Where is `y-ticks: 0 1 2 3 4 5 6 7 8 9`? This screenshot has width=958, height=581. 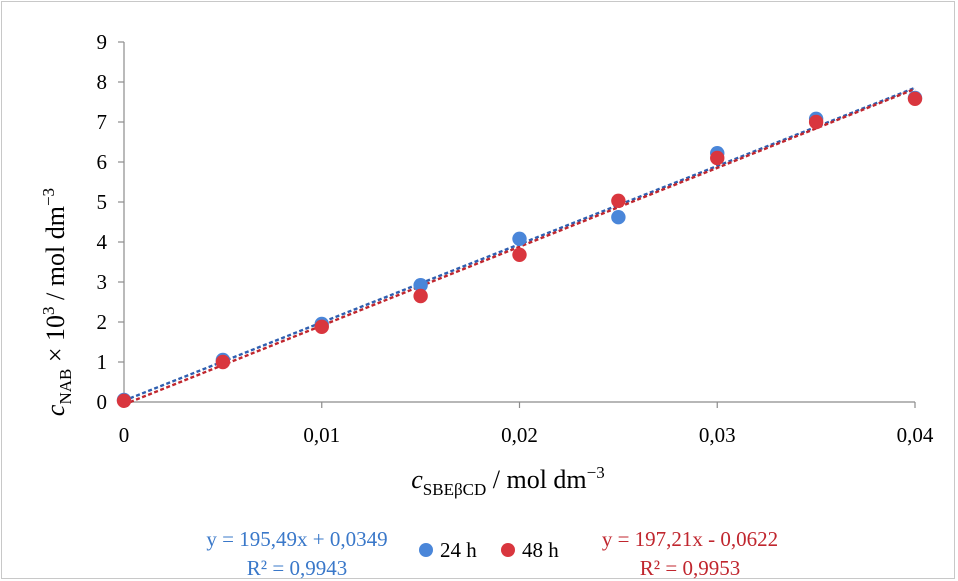
y-ticks: 0 1 2 3 4 5 6 7 8 9 is located at coordinates (110, 222).